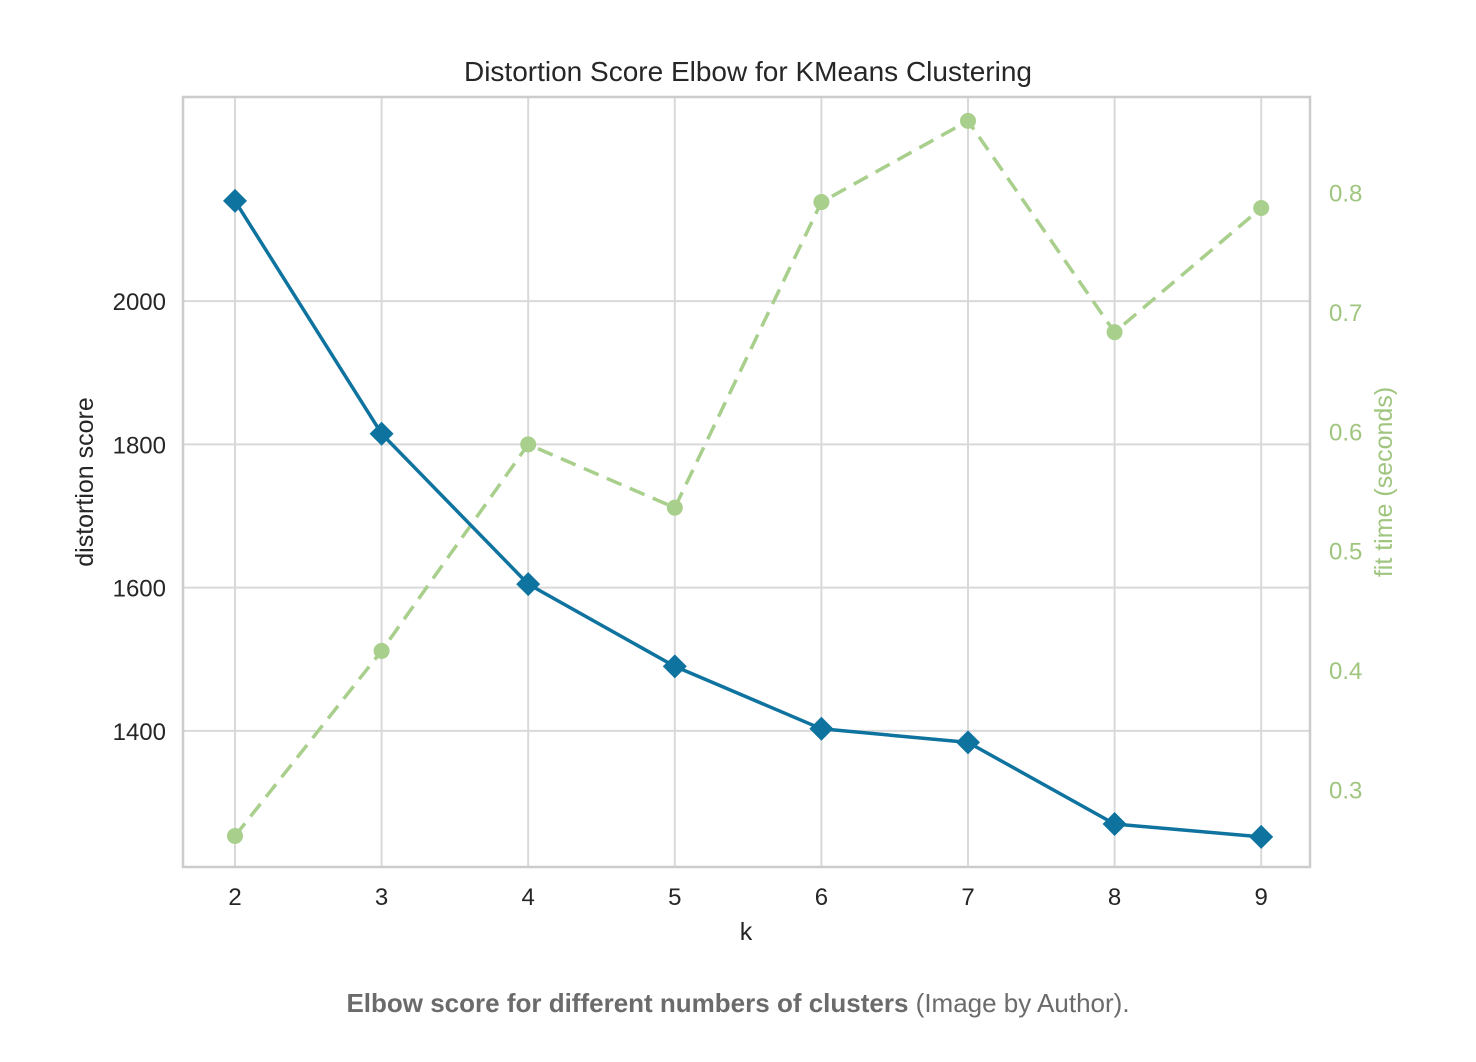 The height and width of the screenshot is (1062, 1476). What do you see at coordinates (821, 728) in the screenshot?
I see `distortion-point-k6` at bounding box center [821, 728].